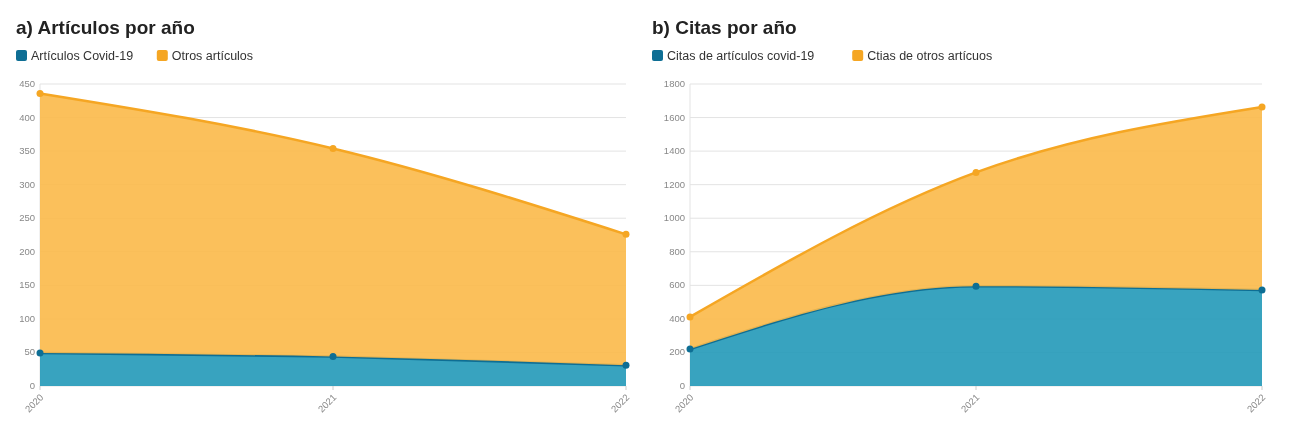 The width and height of the screenshot is (1293, 427). I want to click on chart-title: b) Citas por año, so click(724, 27).